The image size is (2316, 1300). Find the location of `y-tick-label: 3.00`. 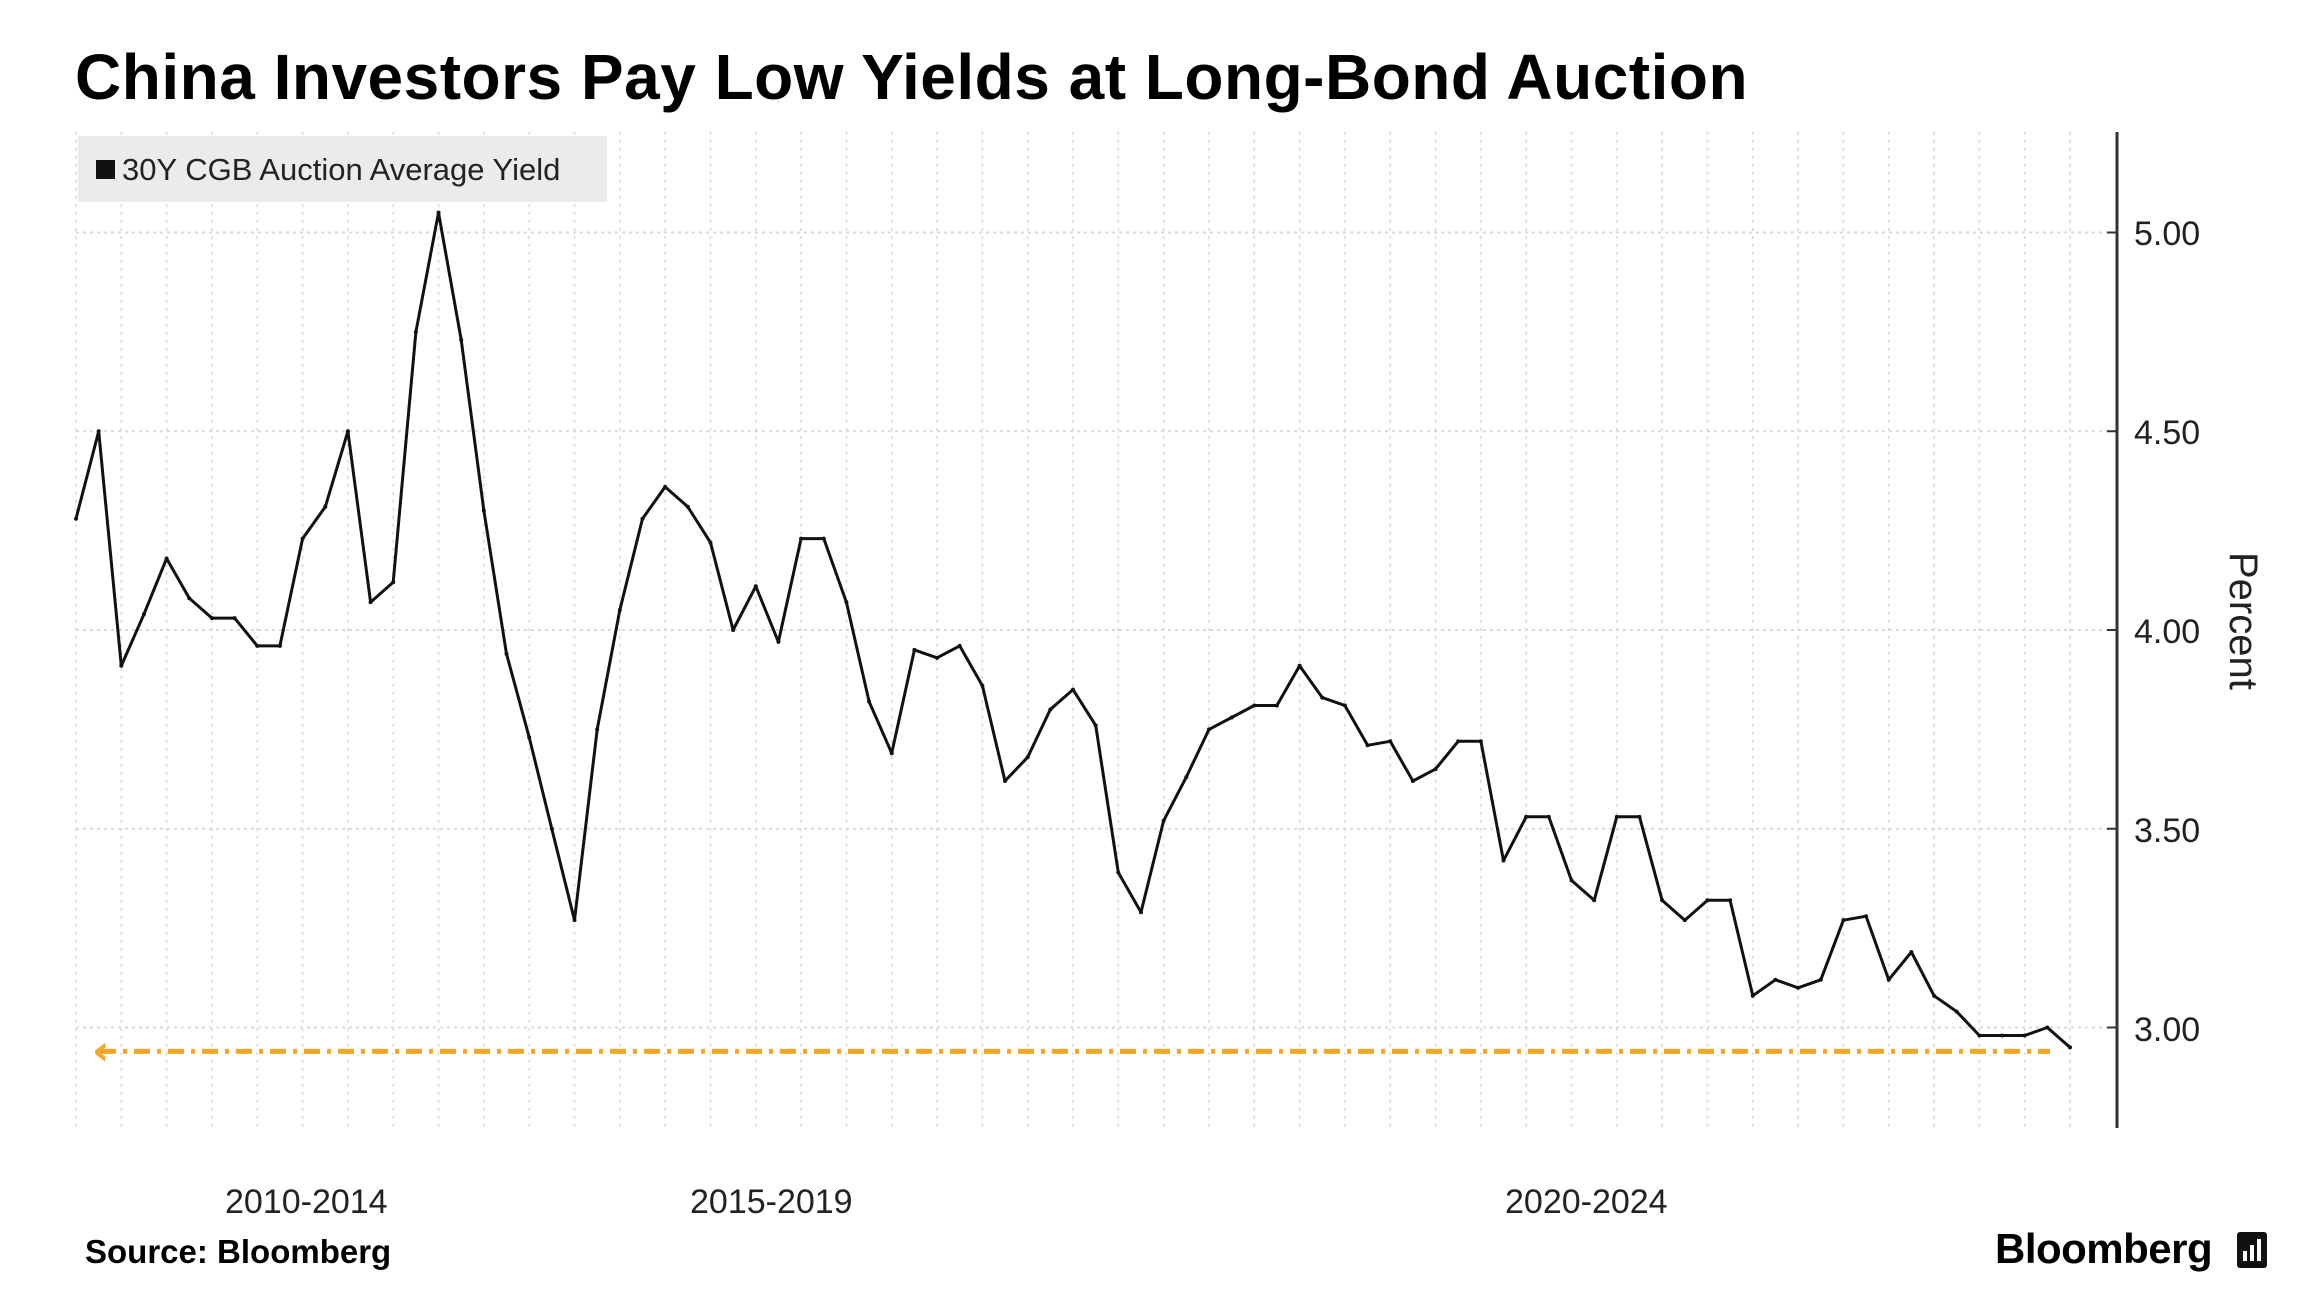

y-tick-label: 3.00 is located at coordinates (2167, 1030).